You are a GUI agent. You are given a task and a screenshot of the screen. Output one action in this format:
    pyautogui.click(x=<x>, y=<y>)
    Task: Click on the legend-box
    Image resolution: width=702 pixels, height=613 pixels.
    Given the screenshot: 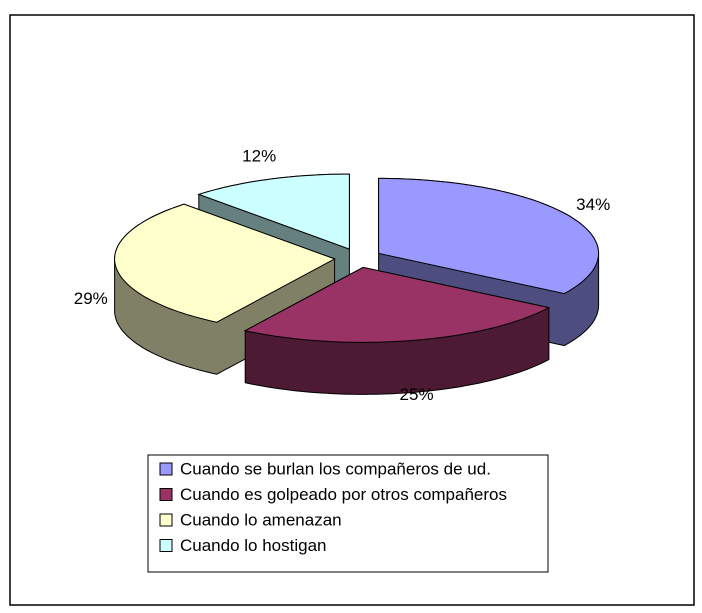 What is the action you would take?
    pyautogui.click(x=348, y=513)
    